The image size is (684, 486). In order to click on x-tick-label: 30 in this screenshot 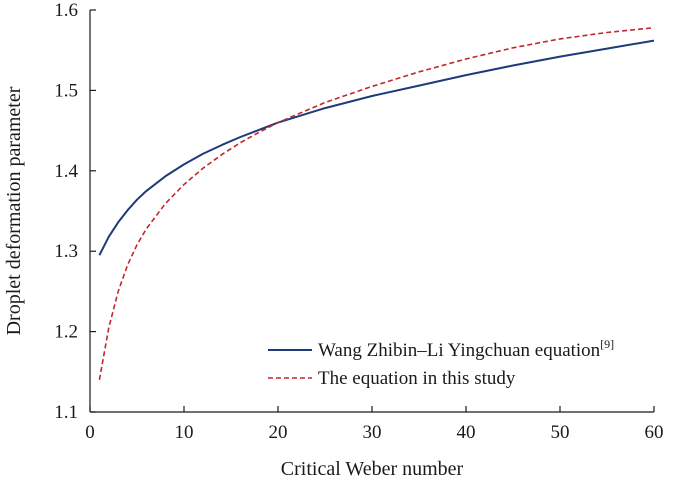, I will do `click(372, 432)`.